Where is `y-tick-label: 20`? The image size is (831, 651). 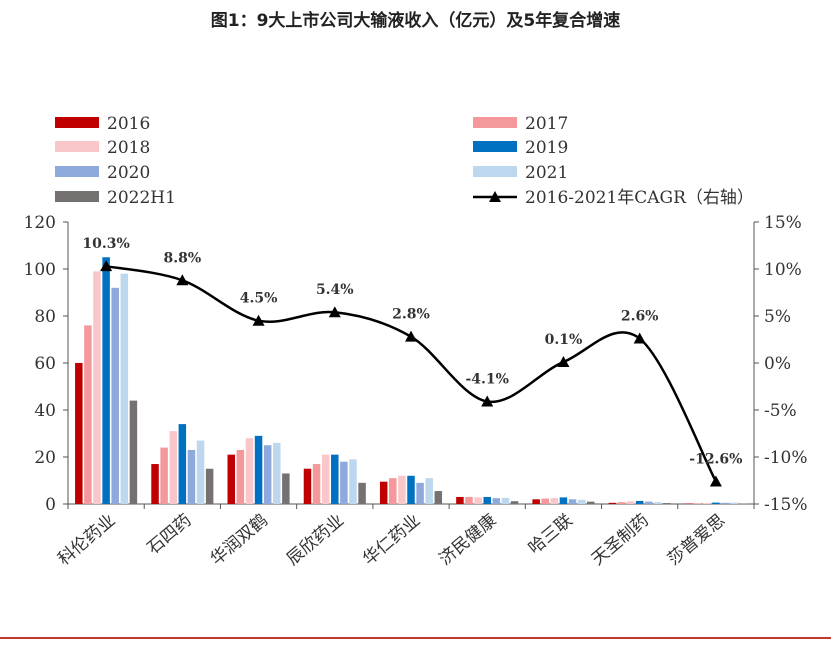
y-tick-label: 20 is located at coordinates (45, 458).